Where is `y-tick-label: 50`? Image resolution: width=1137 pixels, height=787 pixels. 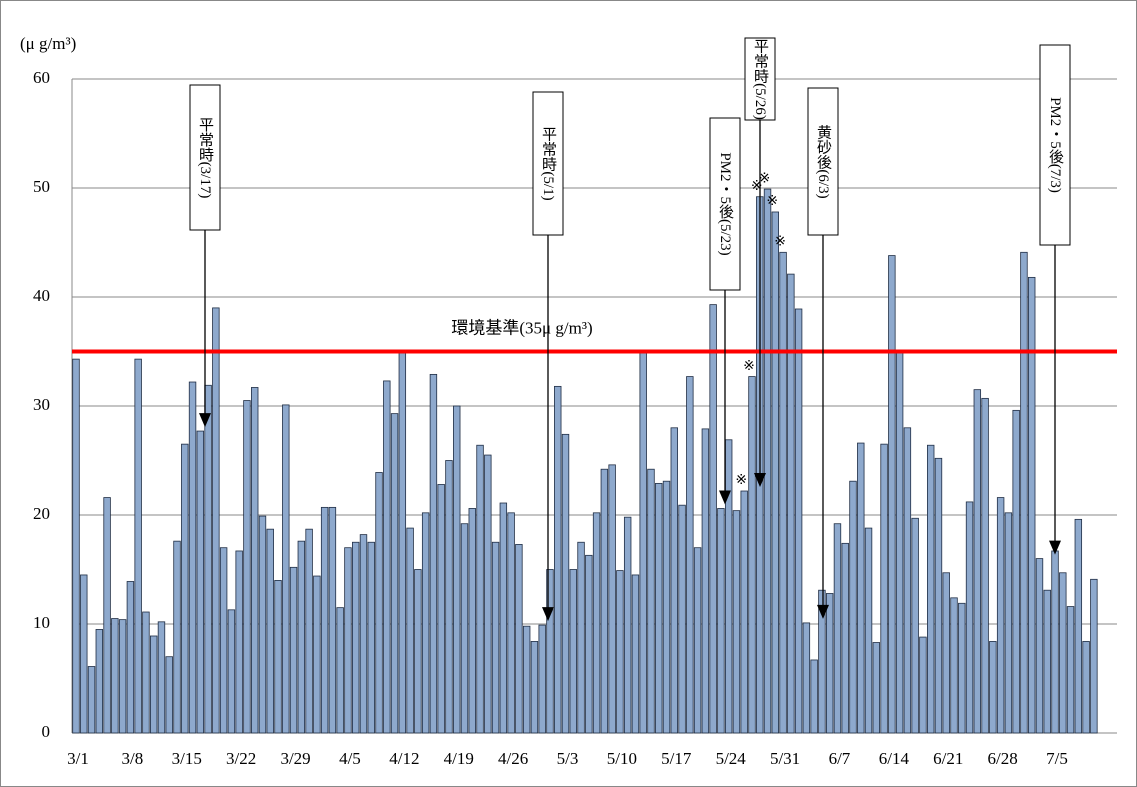
y-tick-label: 50 is located at coordinates (41, 186).